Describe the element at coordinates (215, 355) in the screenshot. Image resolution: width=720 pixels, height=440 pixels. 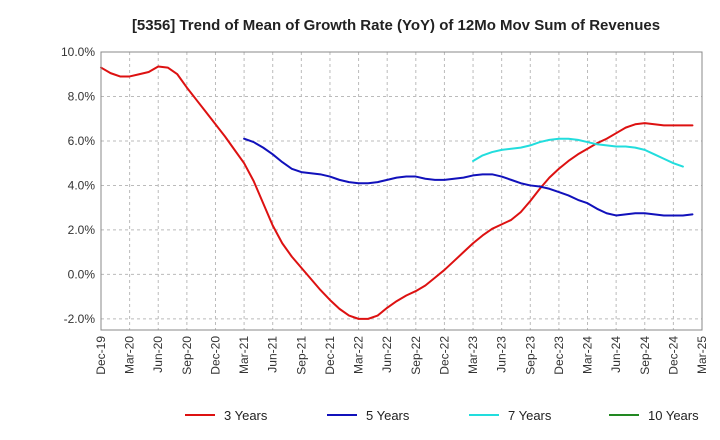
I see `x-tick-label: Dec-20` at that location.